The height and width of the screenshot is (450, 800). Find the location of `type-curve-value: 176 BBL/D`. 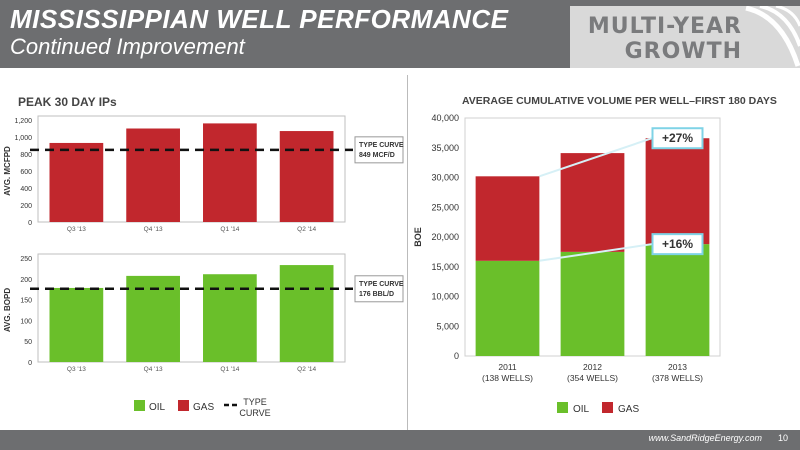

type-curve-value: 176 BBL/D is located at coordinates (376, 294).